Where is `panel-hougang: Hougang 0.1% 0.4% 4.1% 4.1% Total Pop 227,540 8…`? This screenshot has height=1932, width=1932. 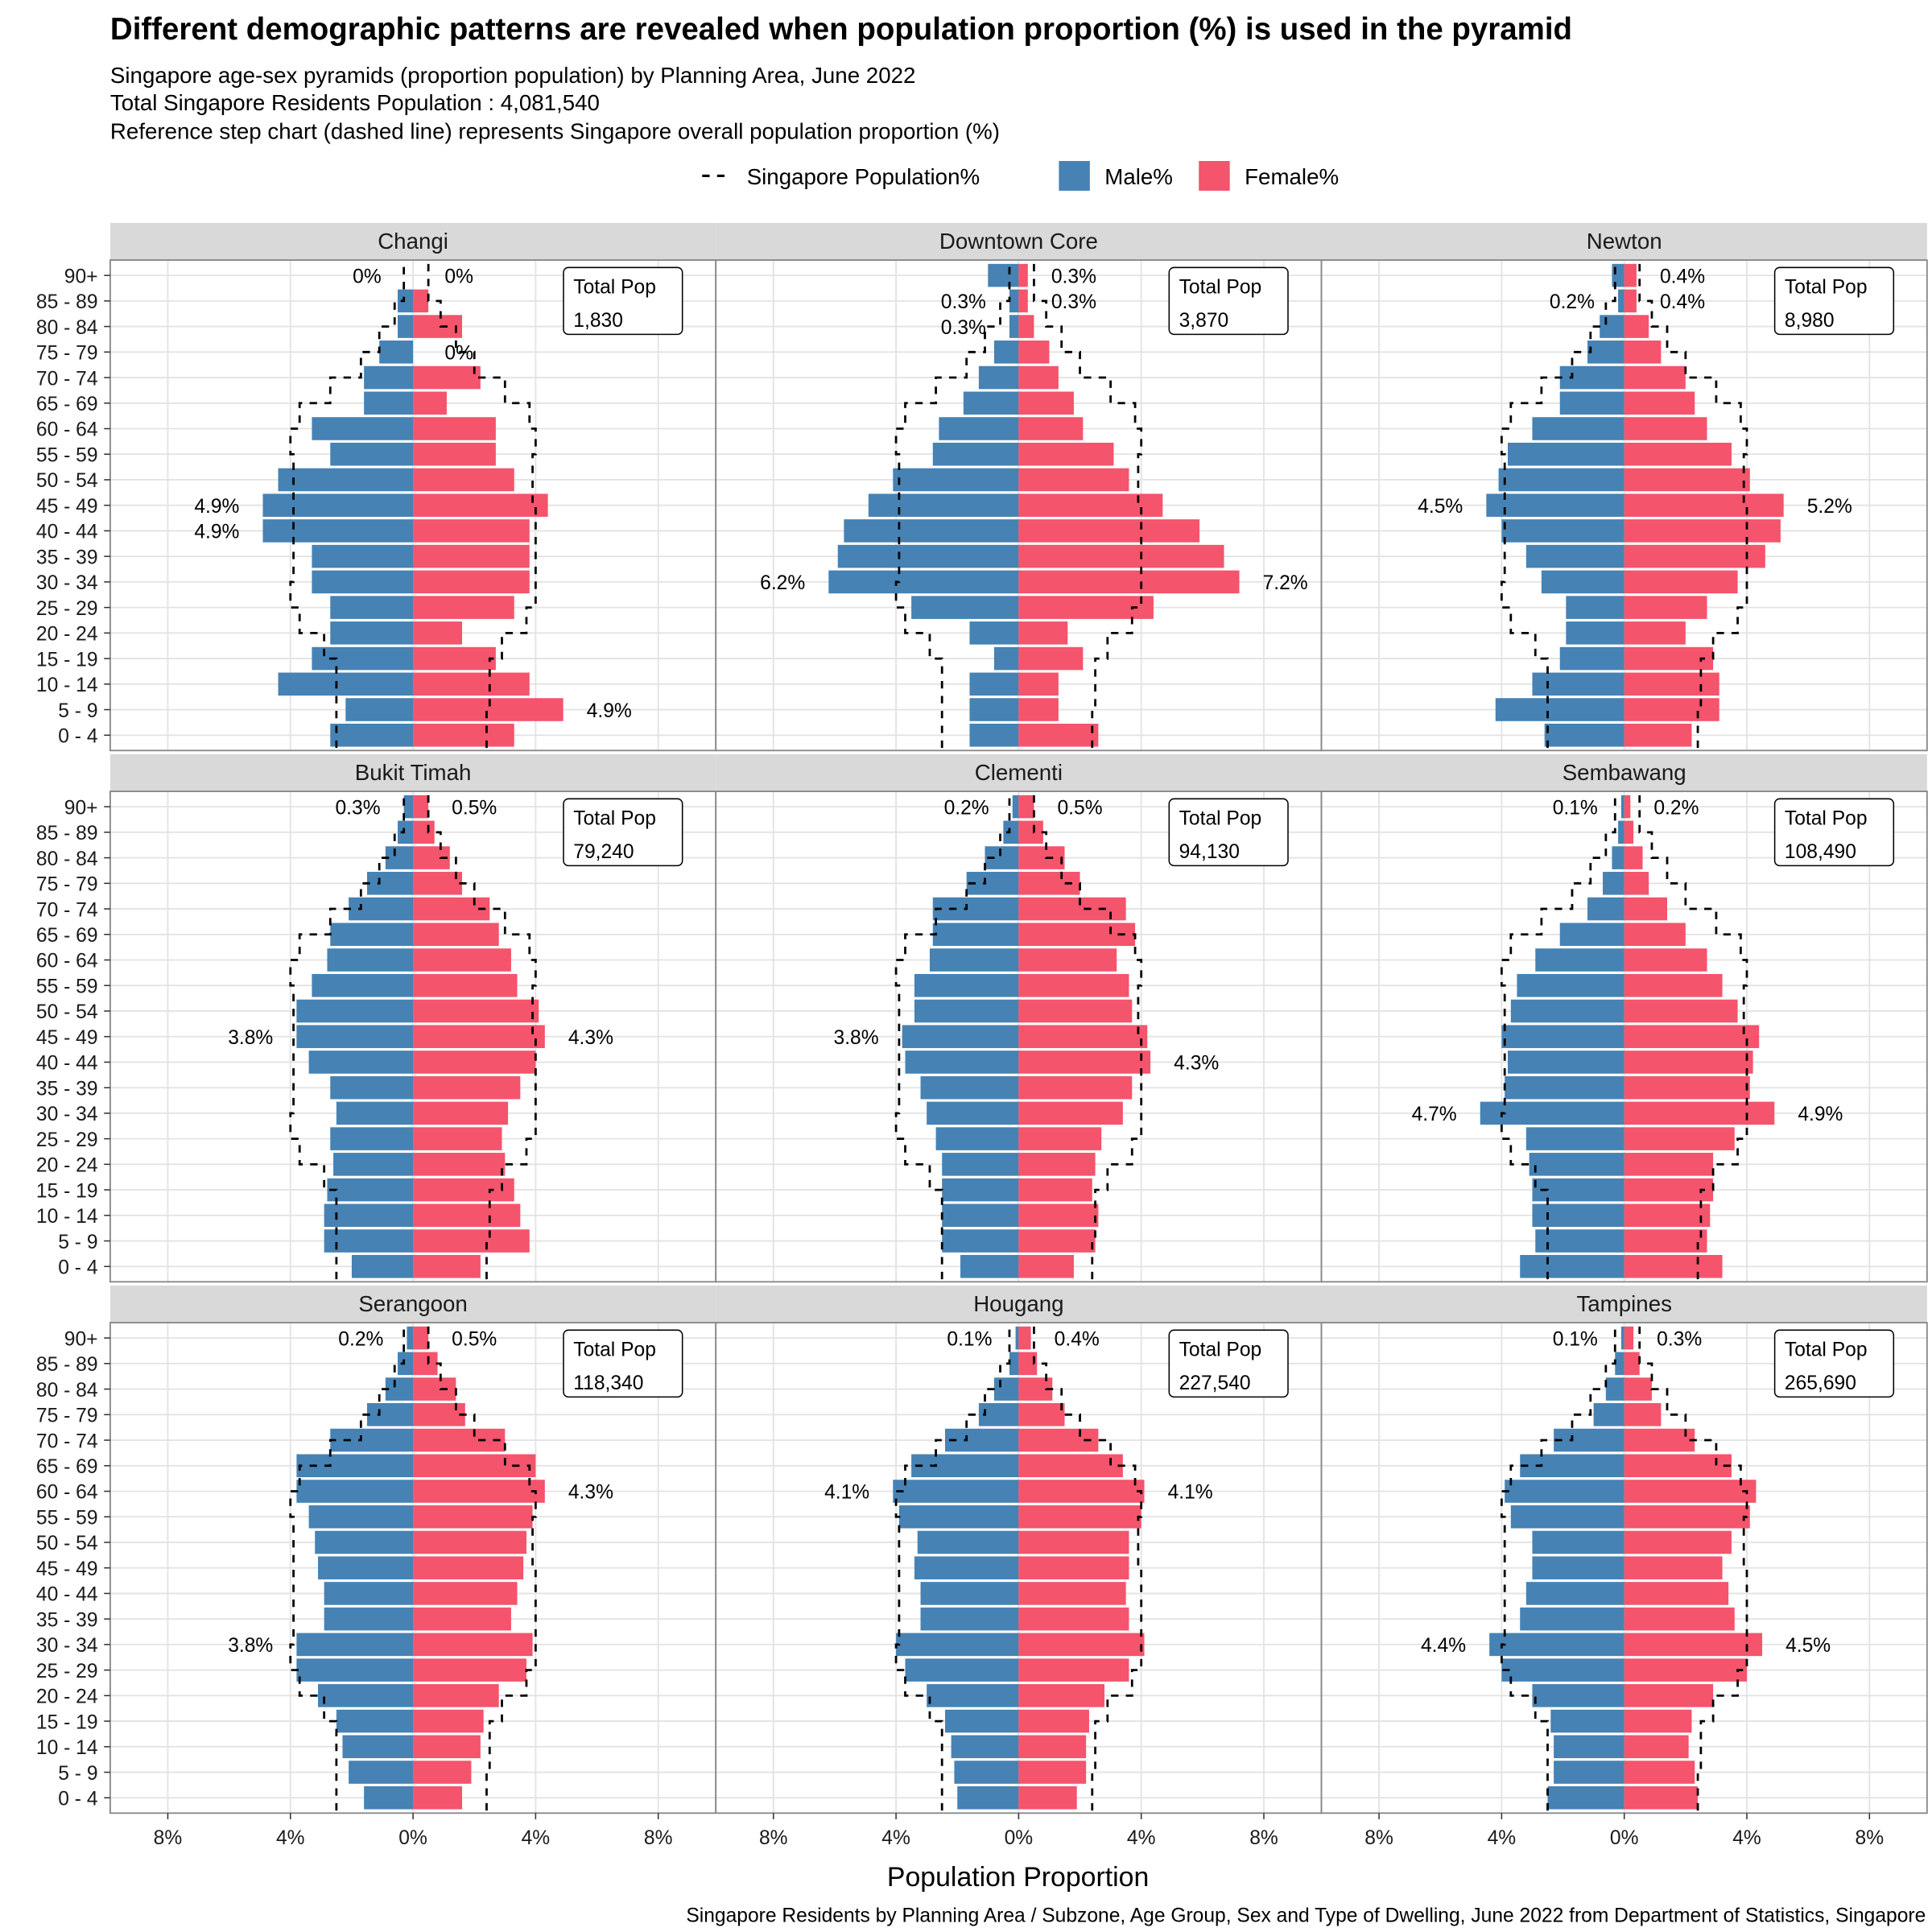
panel-hougang: Hougang 0.1% 0.4% 4.1% 4.1% Total Pop 227,540 8… is located at coordinates (1019, 1567).